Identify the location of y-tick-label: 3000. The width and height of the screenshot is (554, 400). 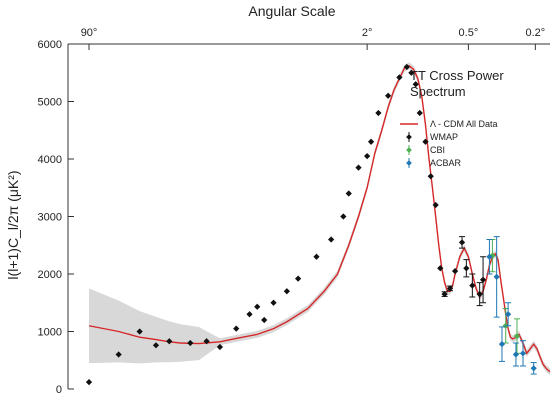
(50, 218).